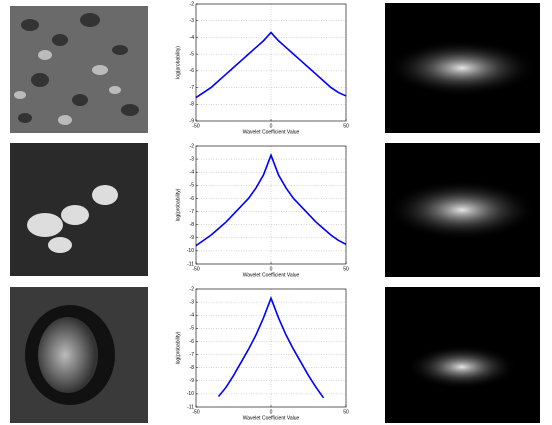 The width and height of the screenshot is (552, 425). I want to click on beans-highlights, so click(67, 87).